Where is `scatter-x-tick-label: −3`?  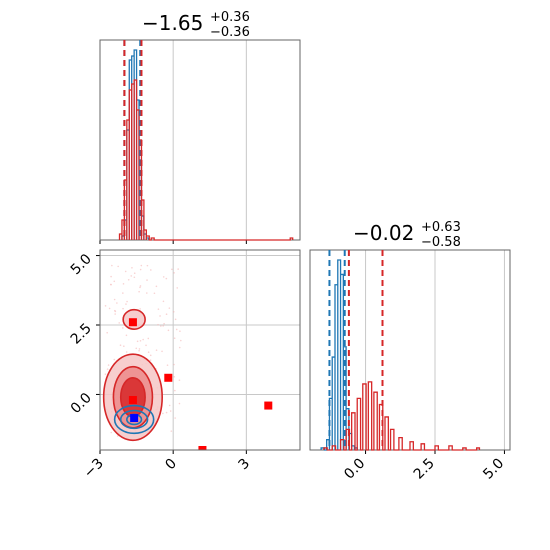
scatter-x-tick-label: −3 is located at coordinates (94, 469).